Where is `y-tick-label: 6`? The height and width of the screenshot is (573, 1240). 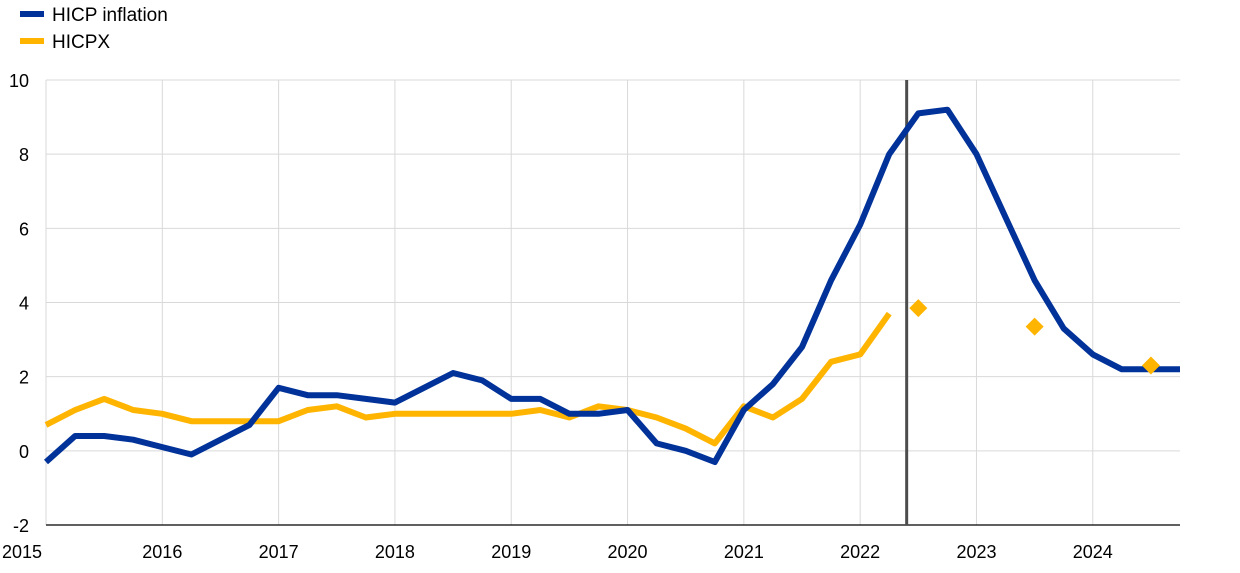
y-tick-label: 6 is located at coordinates (24, 229).